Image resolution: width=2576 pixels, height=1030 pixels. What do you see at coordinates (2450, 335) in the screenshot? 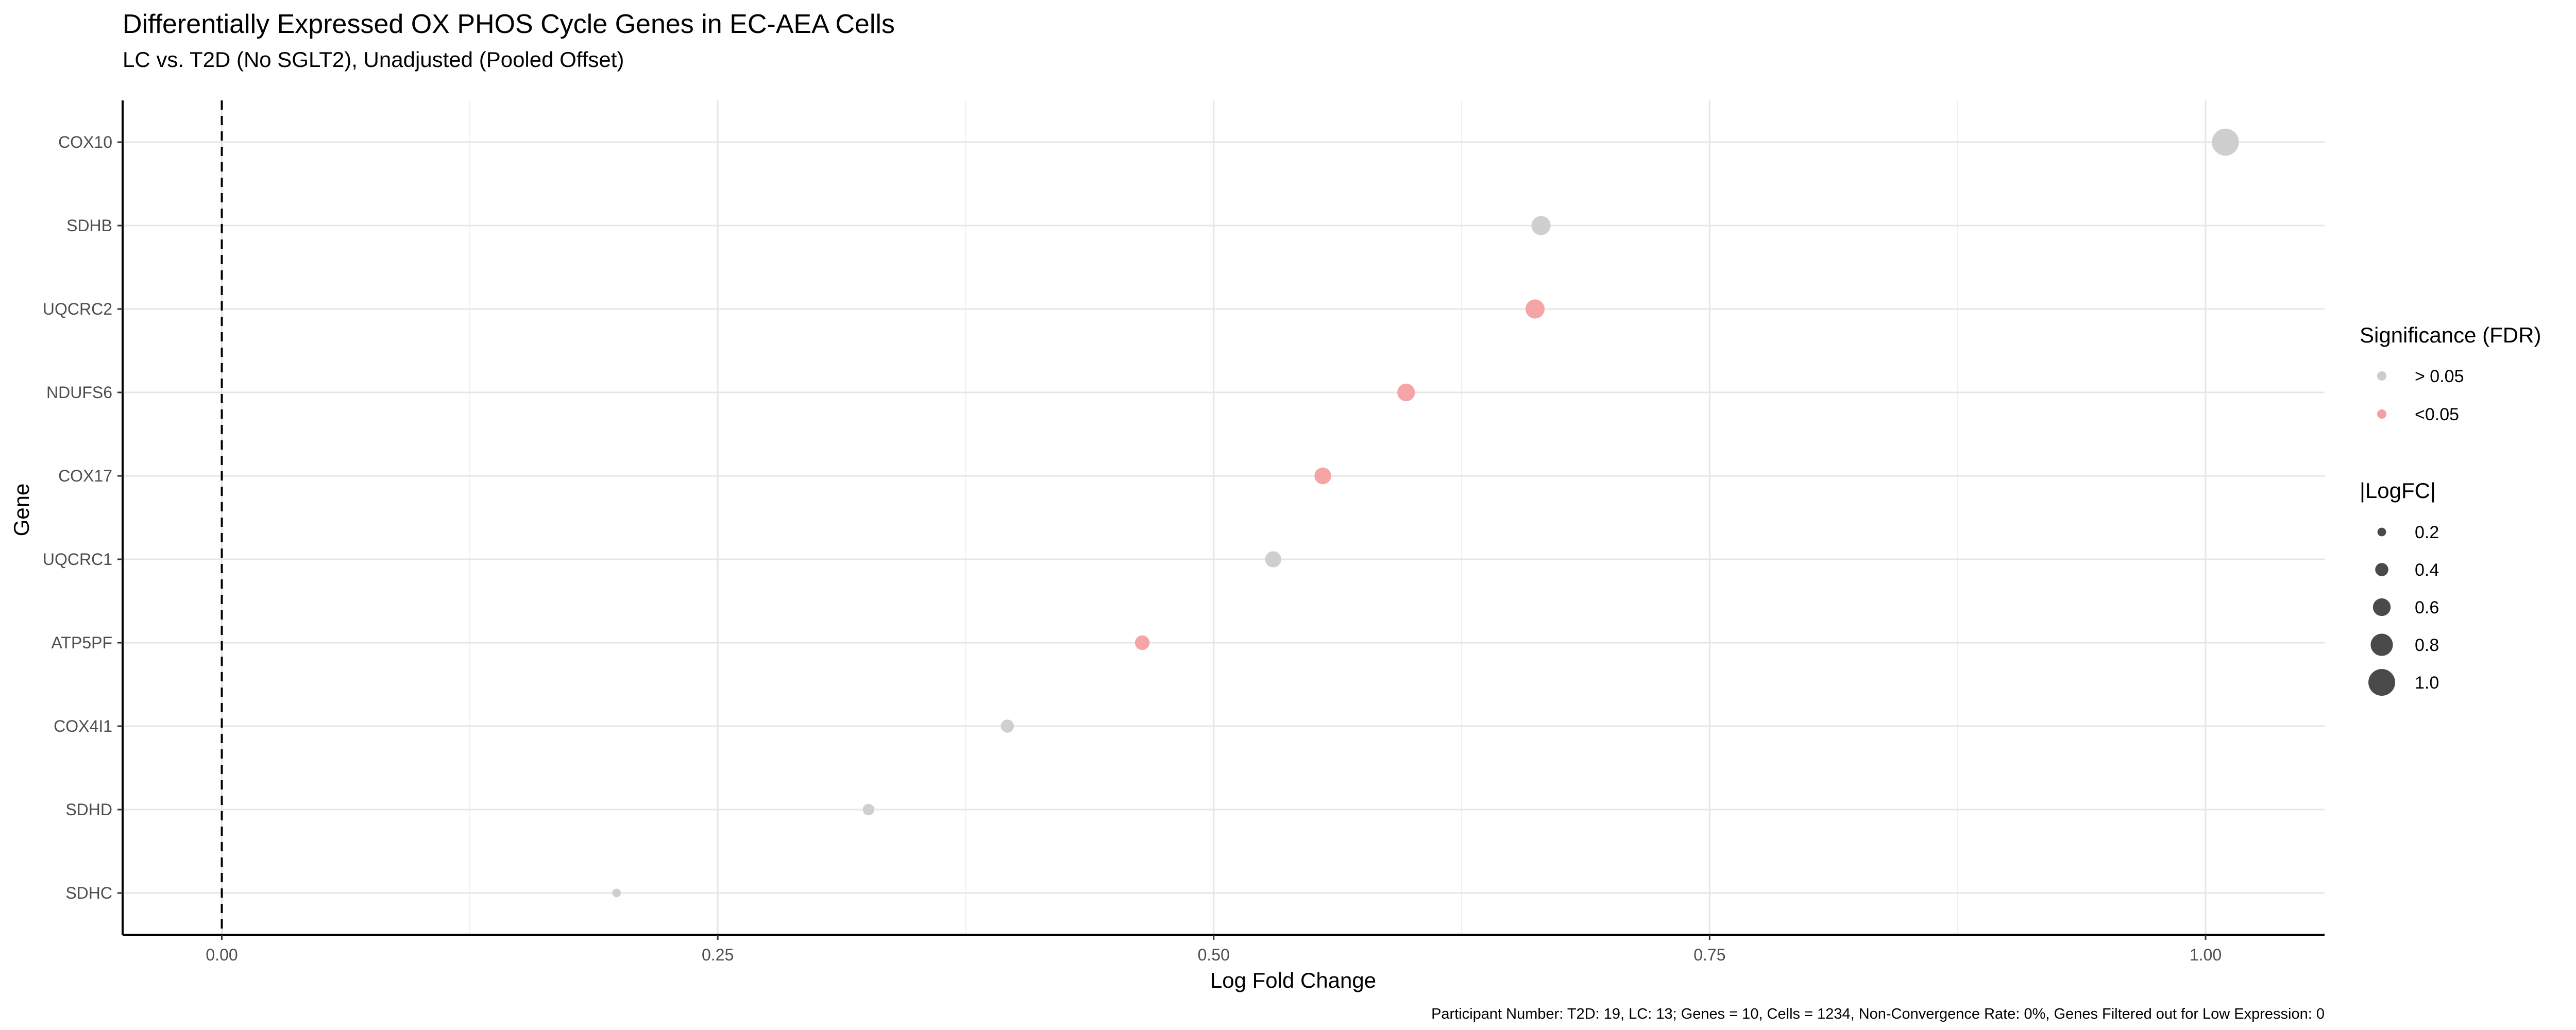
I see `legend-color-title: Significance (FDR)` at bounding box center [2450, 335].